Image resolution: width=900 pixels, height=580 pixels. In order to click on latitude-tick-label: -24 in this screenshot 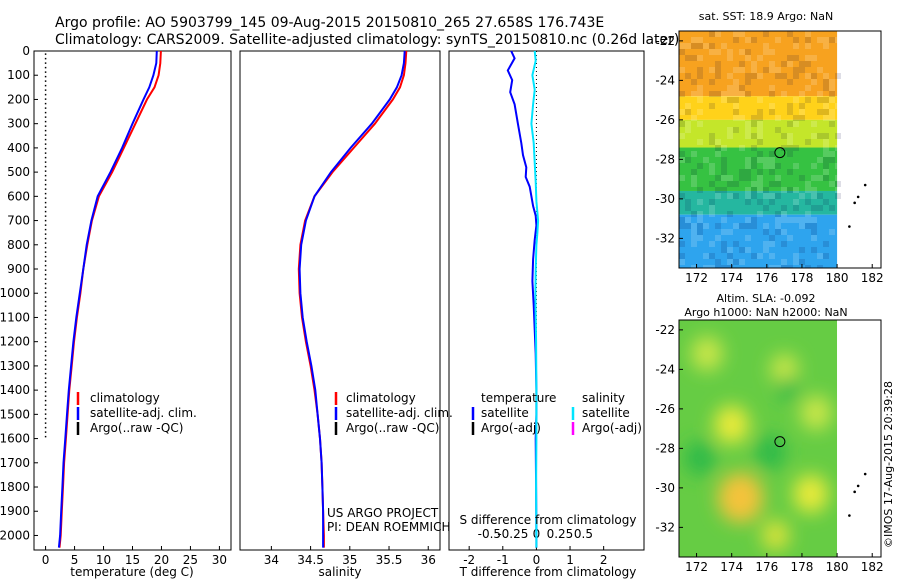, I will do `click(665, 369)`.